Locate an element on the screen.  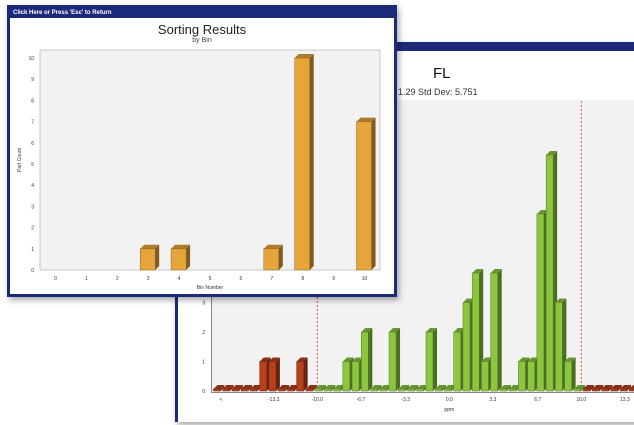
x-tick-label: 3.3 is located at coordinates (492, 400).